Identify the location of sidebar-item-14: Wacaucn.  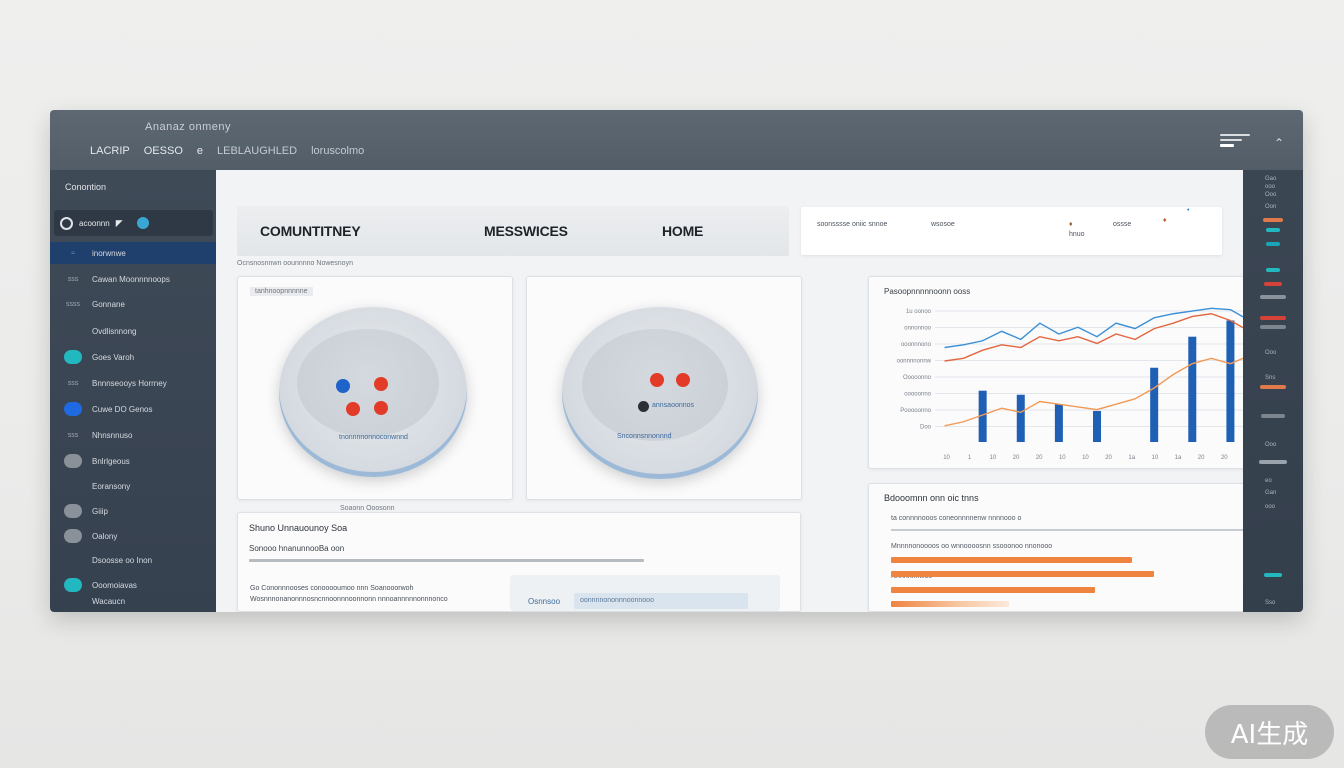
(133, 601).